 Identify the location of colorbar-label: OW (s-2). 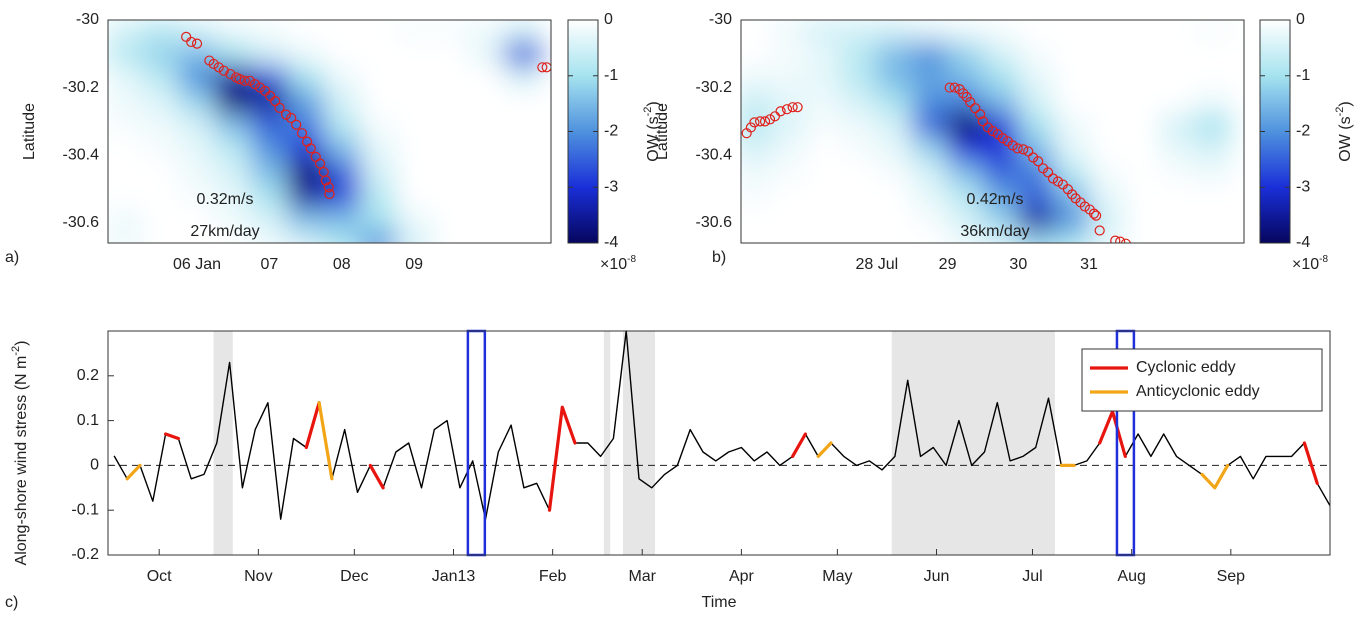
(1344, 131).